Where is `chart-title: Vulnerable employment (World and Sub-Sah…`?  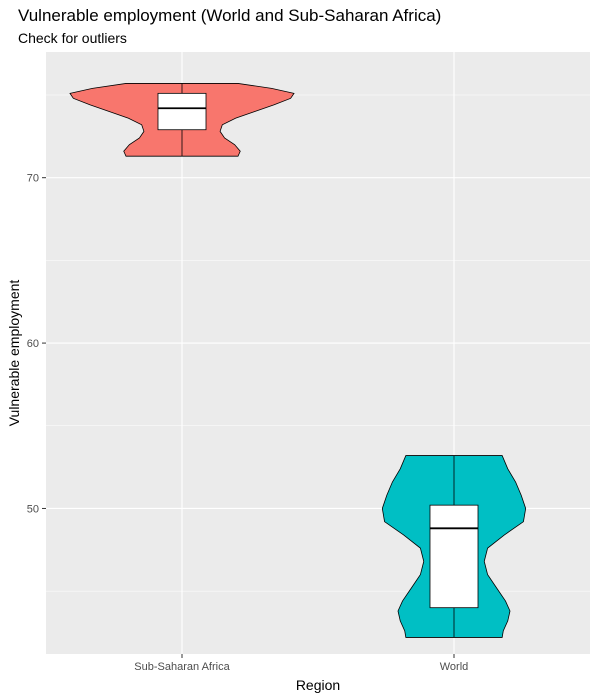 chart-title: Vulnerable employment (World and Sub-Sah… is located at coordinates (230, 15).